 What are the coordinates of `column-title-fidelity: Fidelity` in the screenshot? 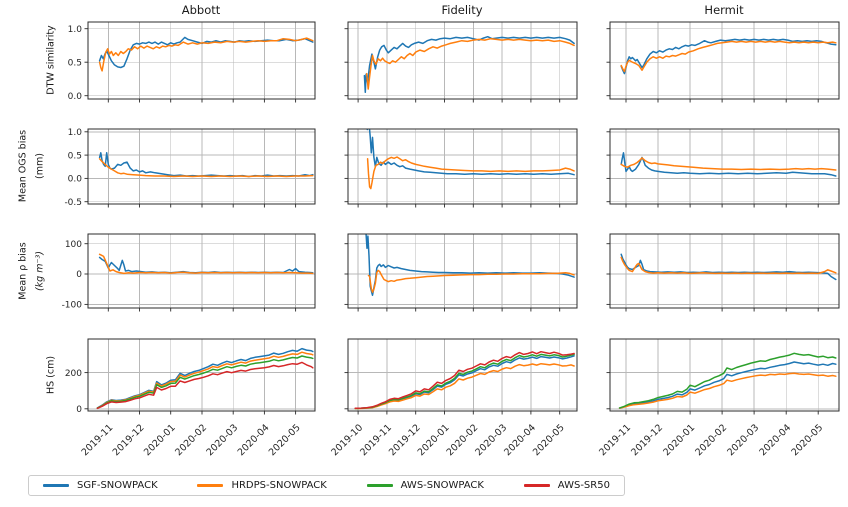 It's located at (462, 10).